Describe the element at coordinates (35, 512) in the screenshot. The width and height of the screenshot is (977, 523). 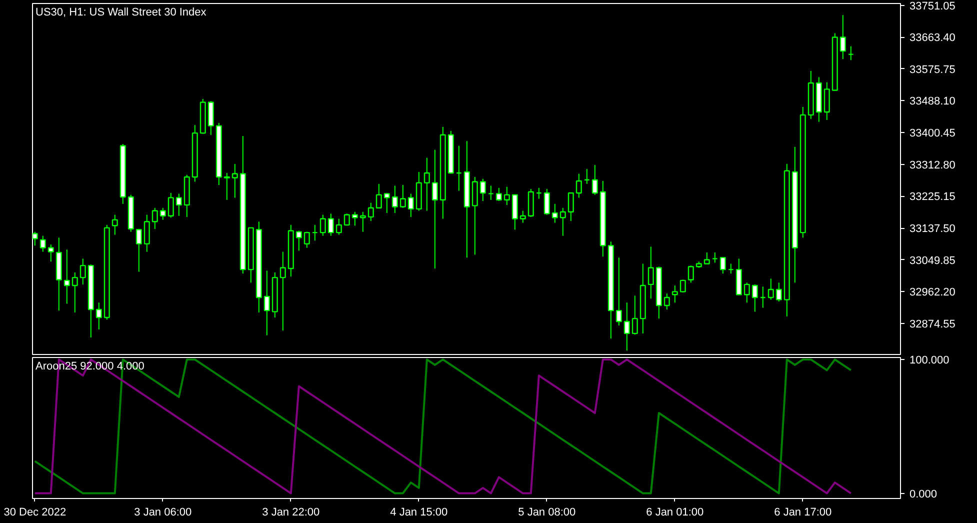
I see `x-tick-label: 30 Dec 2022` at that location.